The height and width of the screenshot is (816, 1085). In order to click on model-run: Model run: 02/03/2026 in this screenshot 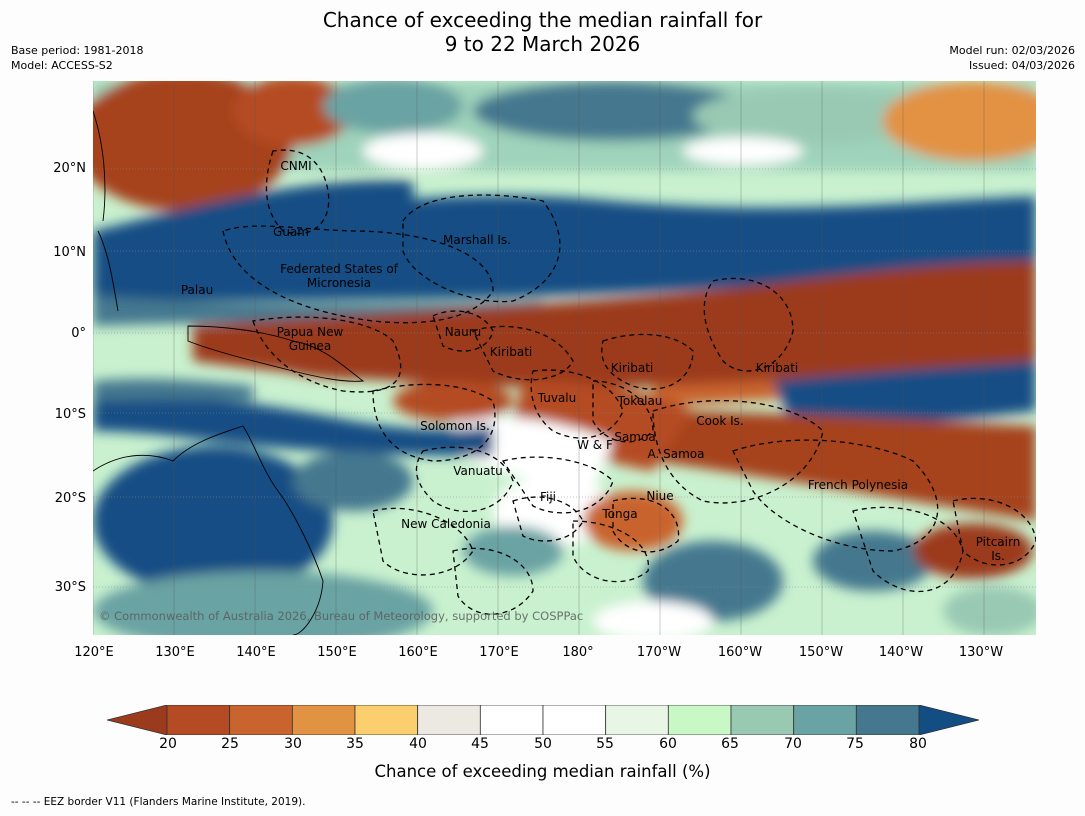, I will do `click(1012, 50)`.